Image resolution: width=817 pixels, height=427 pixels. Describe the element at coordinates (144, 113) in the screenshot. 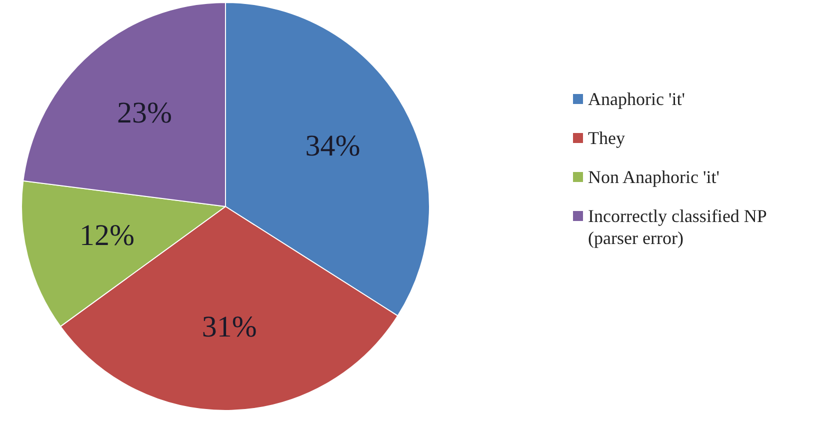

I see `data-label: 23%` at that location.